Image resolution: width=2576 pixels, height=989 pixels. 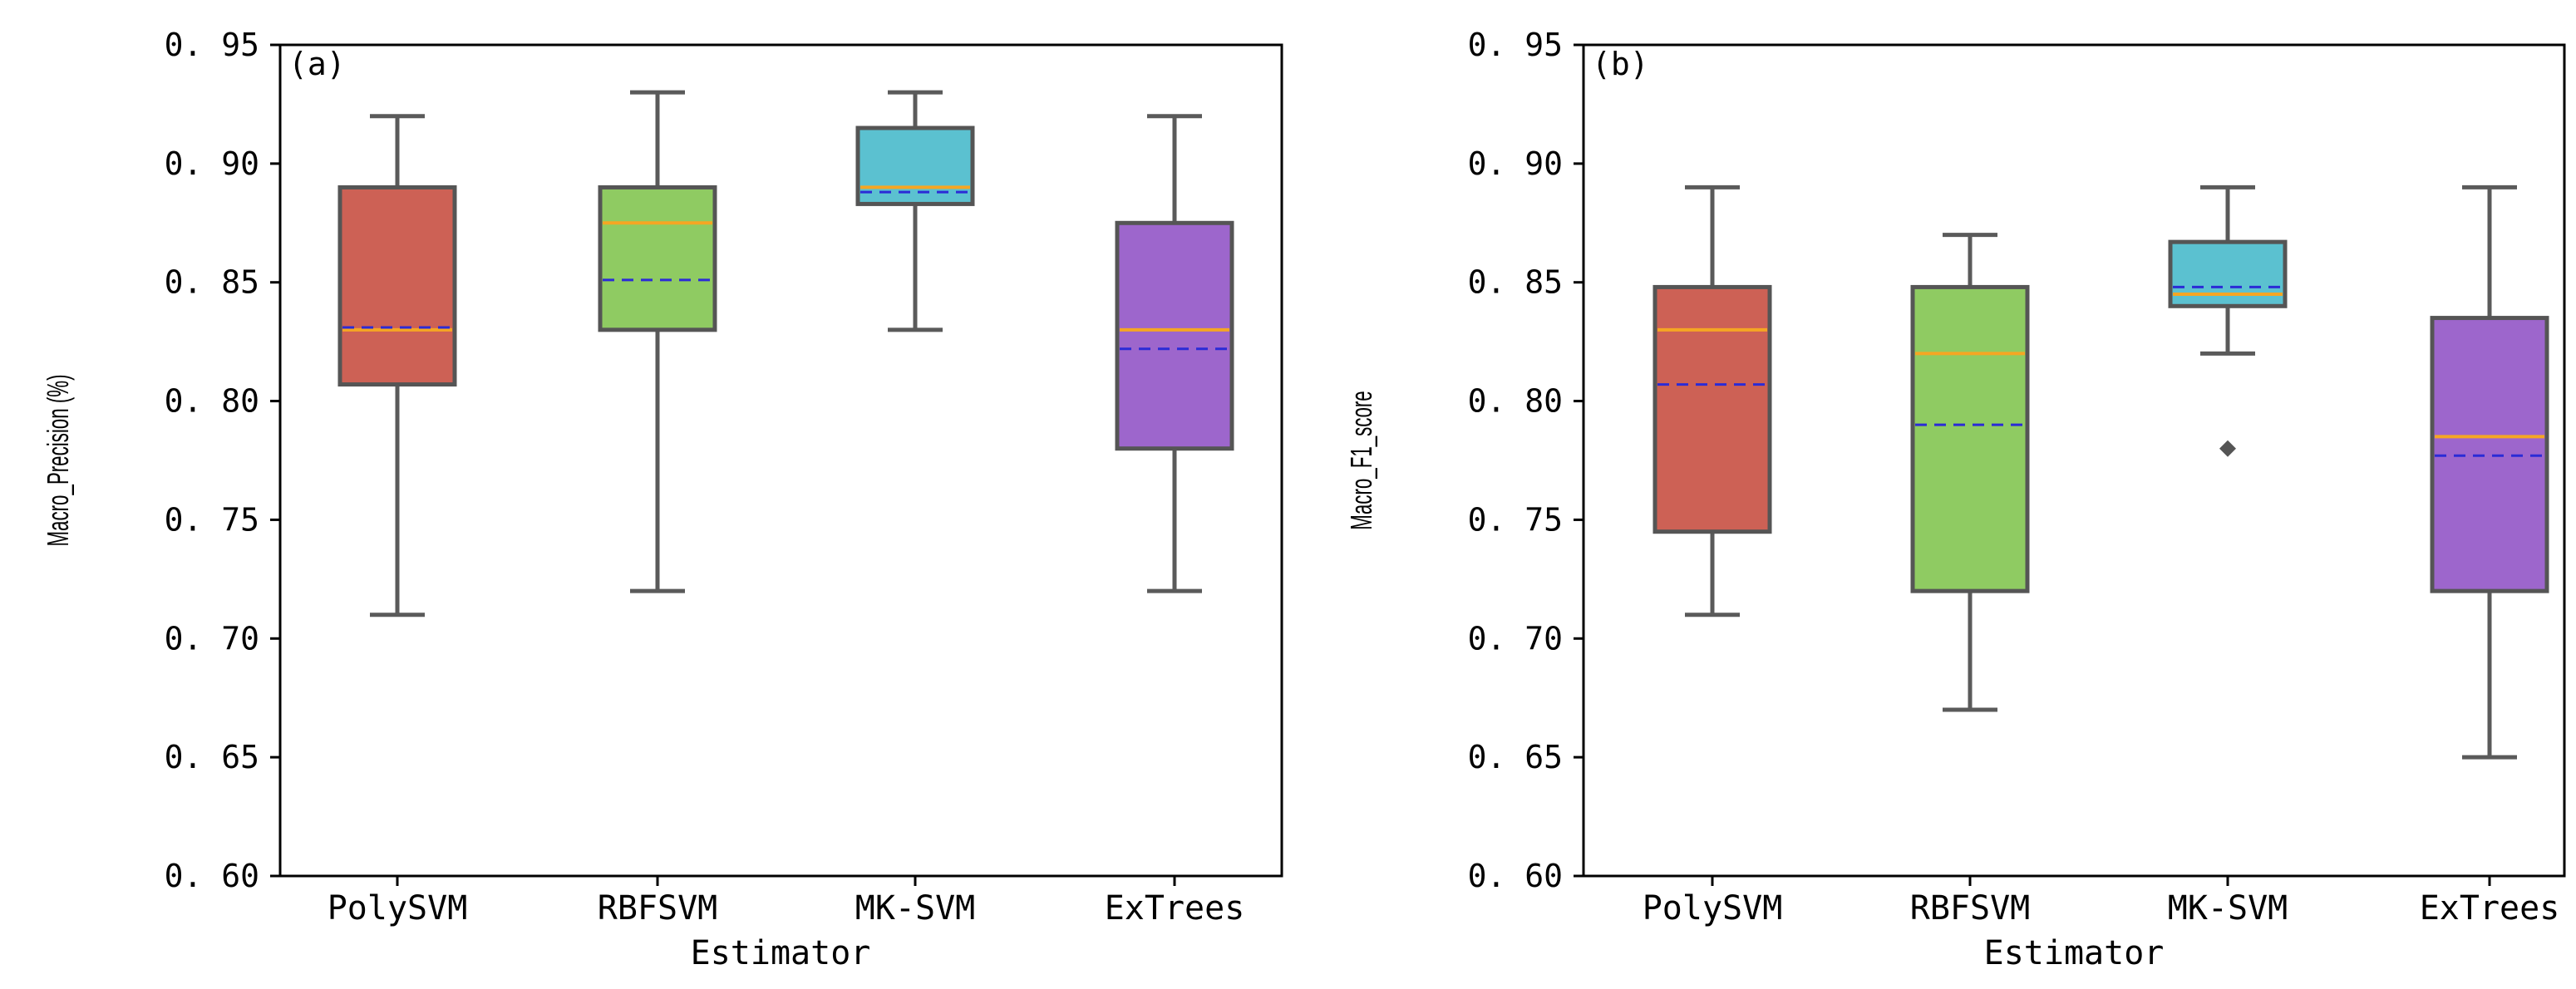 What do you see at coordinates (1362, 460) in the screenshot?
I see `panel-b-y-axis-label: Macro_F1_score` at bounding box center [1362, 460].